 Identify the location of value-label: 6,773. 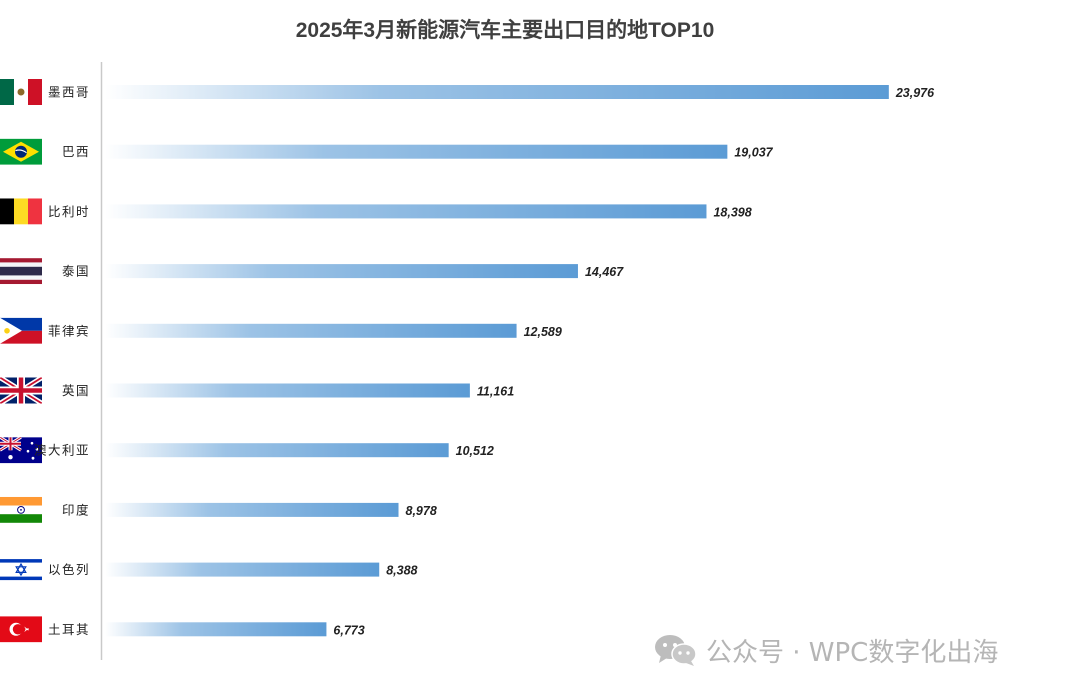
(348, 630).